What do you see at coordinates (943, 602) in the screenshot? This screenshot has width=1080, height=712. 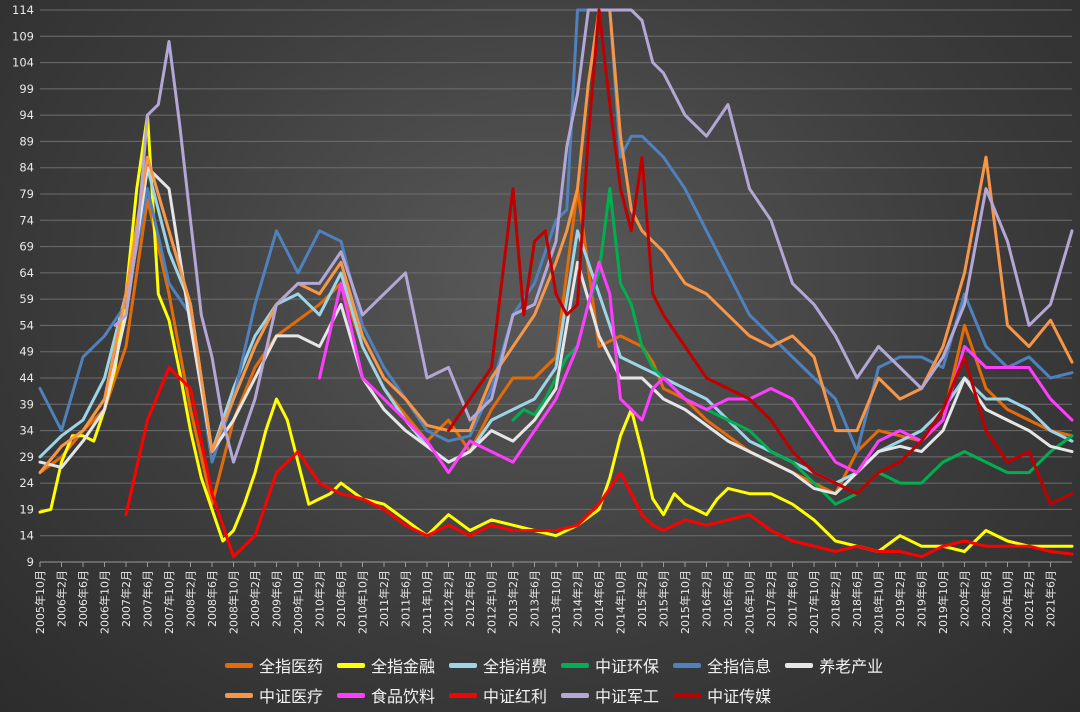 I see `x-tick-label: 2019年10月` at bounding box center [943, 602].